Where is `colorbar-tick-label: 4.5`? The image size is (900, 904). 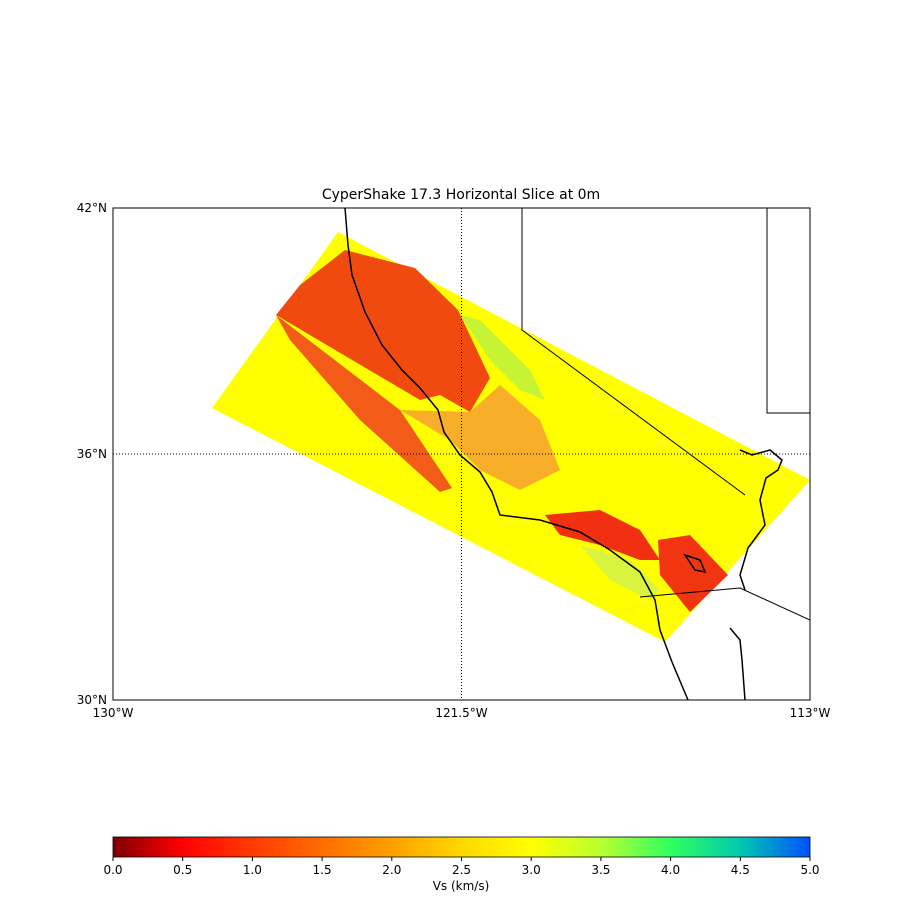 colorbar-tick-label: 4.5 is located at coordinates (740, 870).